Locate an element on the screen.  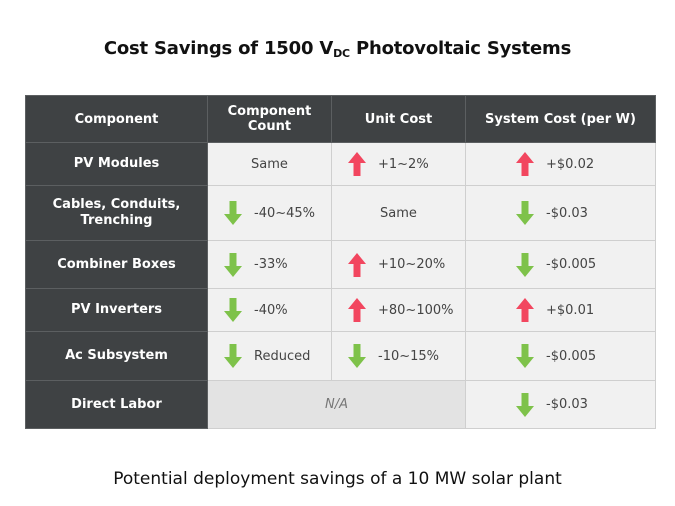
table-row: PV Inverters -40% +80~100% +$0.01 is located at coordinates (340, 310).